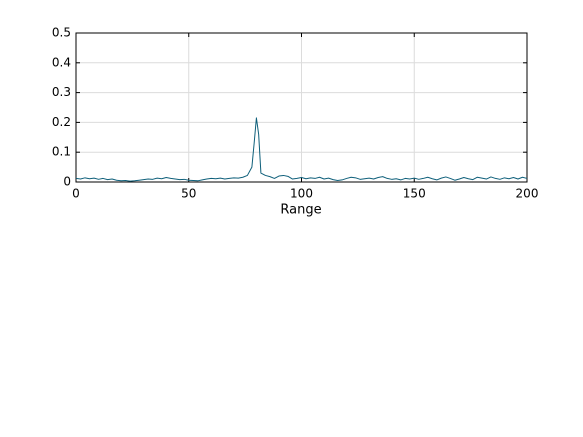  I want to click on x-tick-label: 50, so click(188, 194).